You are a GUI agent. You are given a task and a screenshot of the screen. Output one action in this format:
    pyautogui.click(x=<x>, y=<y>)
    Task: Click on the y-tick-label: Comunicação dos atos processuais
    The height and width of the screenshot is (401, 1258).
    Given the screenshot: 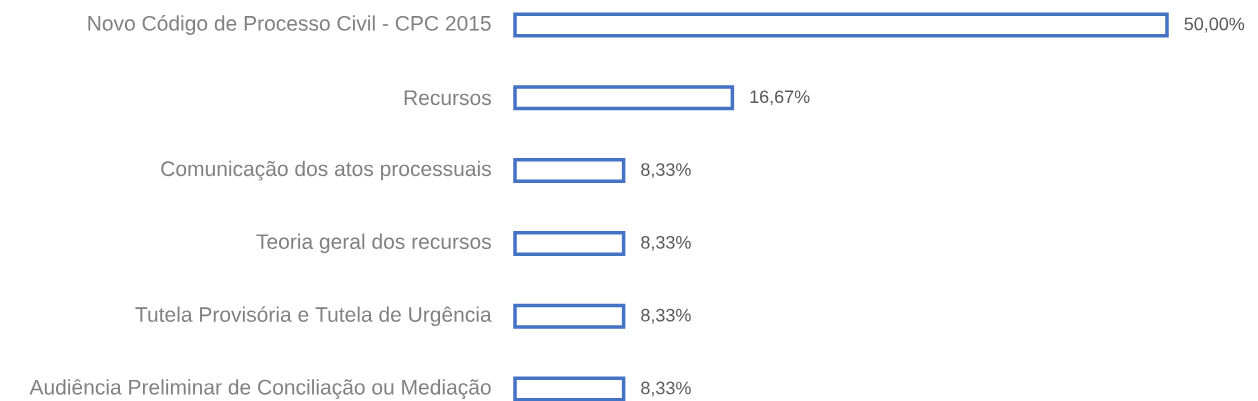 What is the action you would take?
    pyautogui.click(x=326, y=170)
    